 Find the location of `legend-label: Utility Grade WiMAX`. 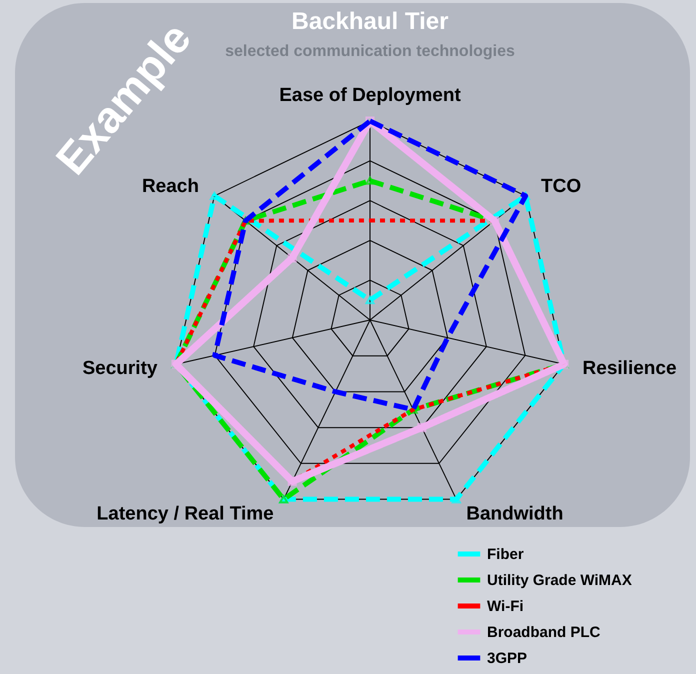

legend-label: Utility Grade WiMAX is located at coordinates (559, 580).